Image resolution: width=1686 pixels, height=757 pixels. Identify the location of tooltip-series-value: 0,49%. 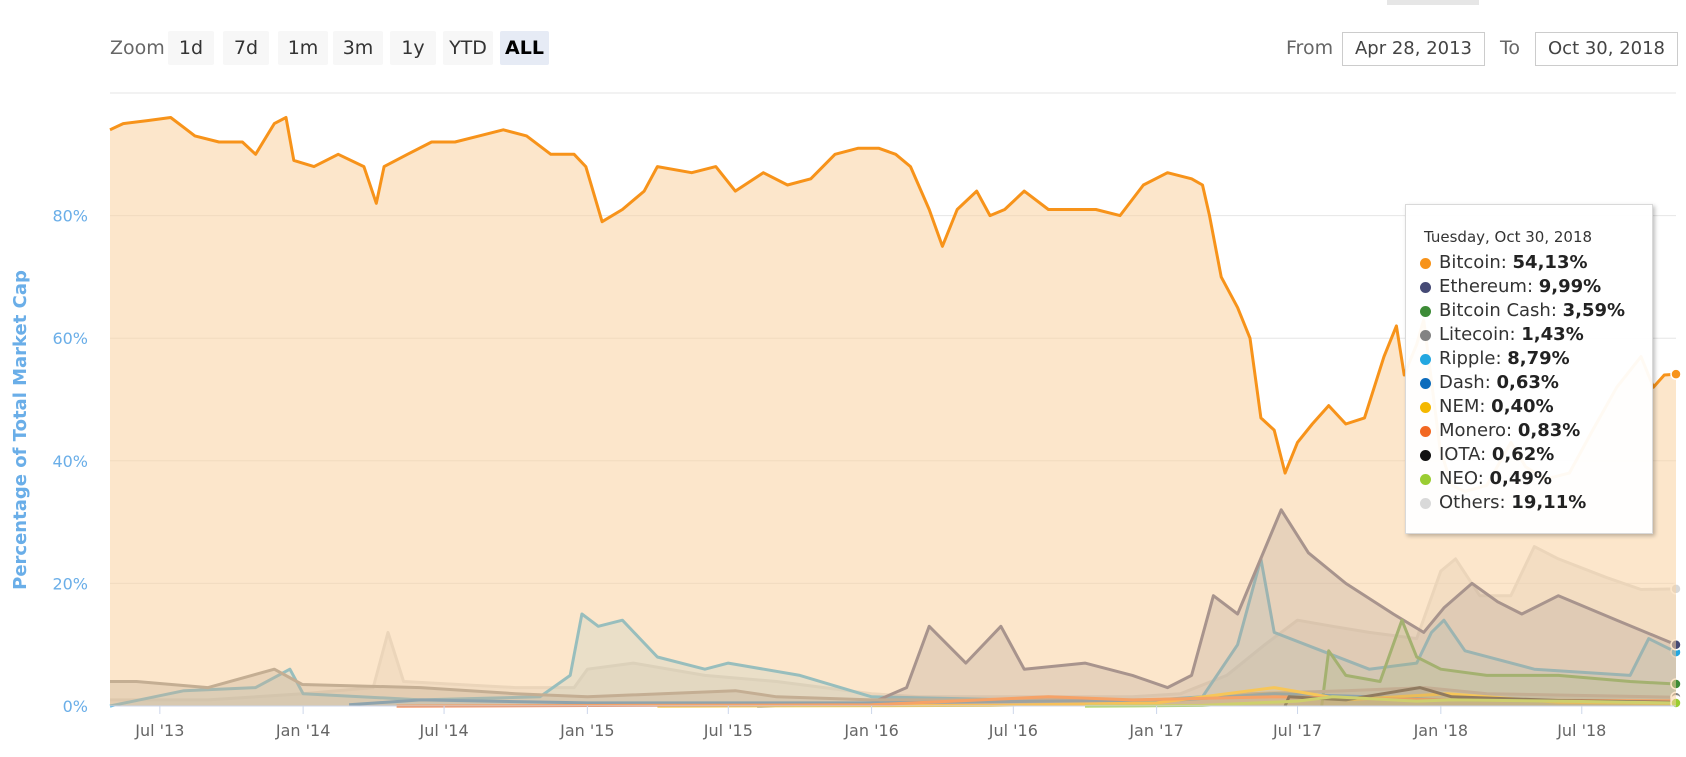
(1520, 478).